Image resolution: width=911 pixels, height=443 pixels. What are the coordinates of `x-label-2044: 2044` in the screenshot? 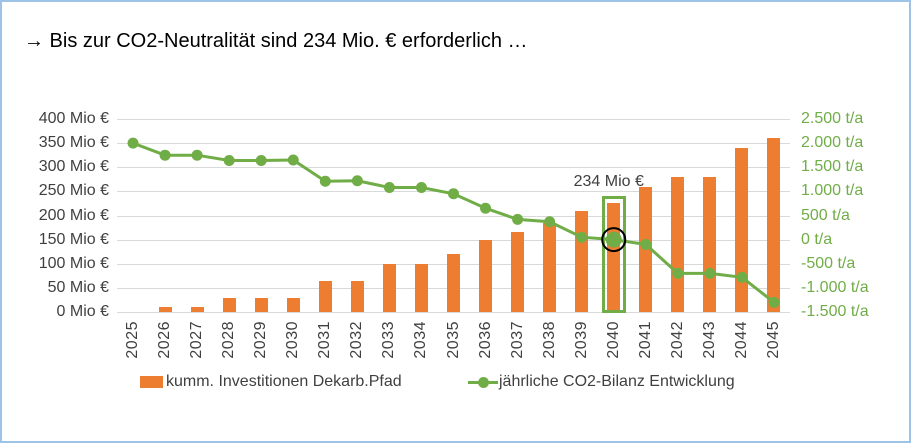 It's located at (741, 340).